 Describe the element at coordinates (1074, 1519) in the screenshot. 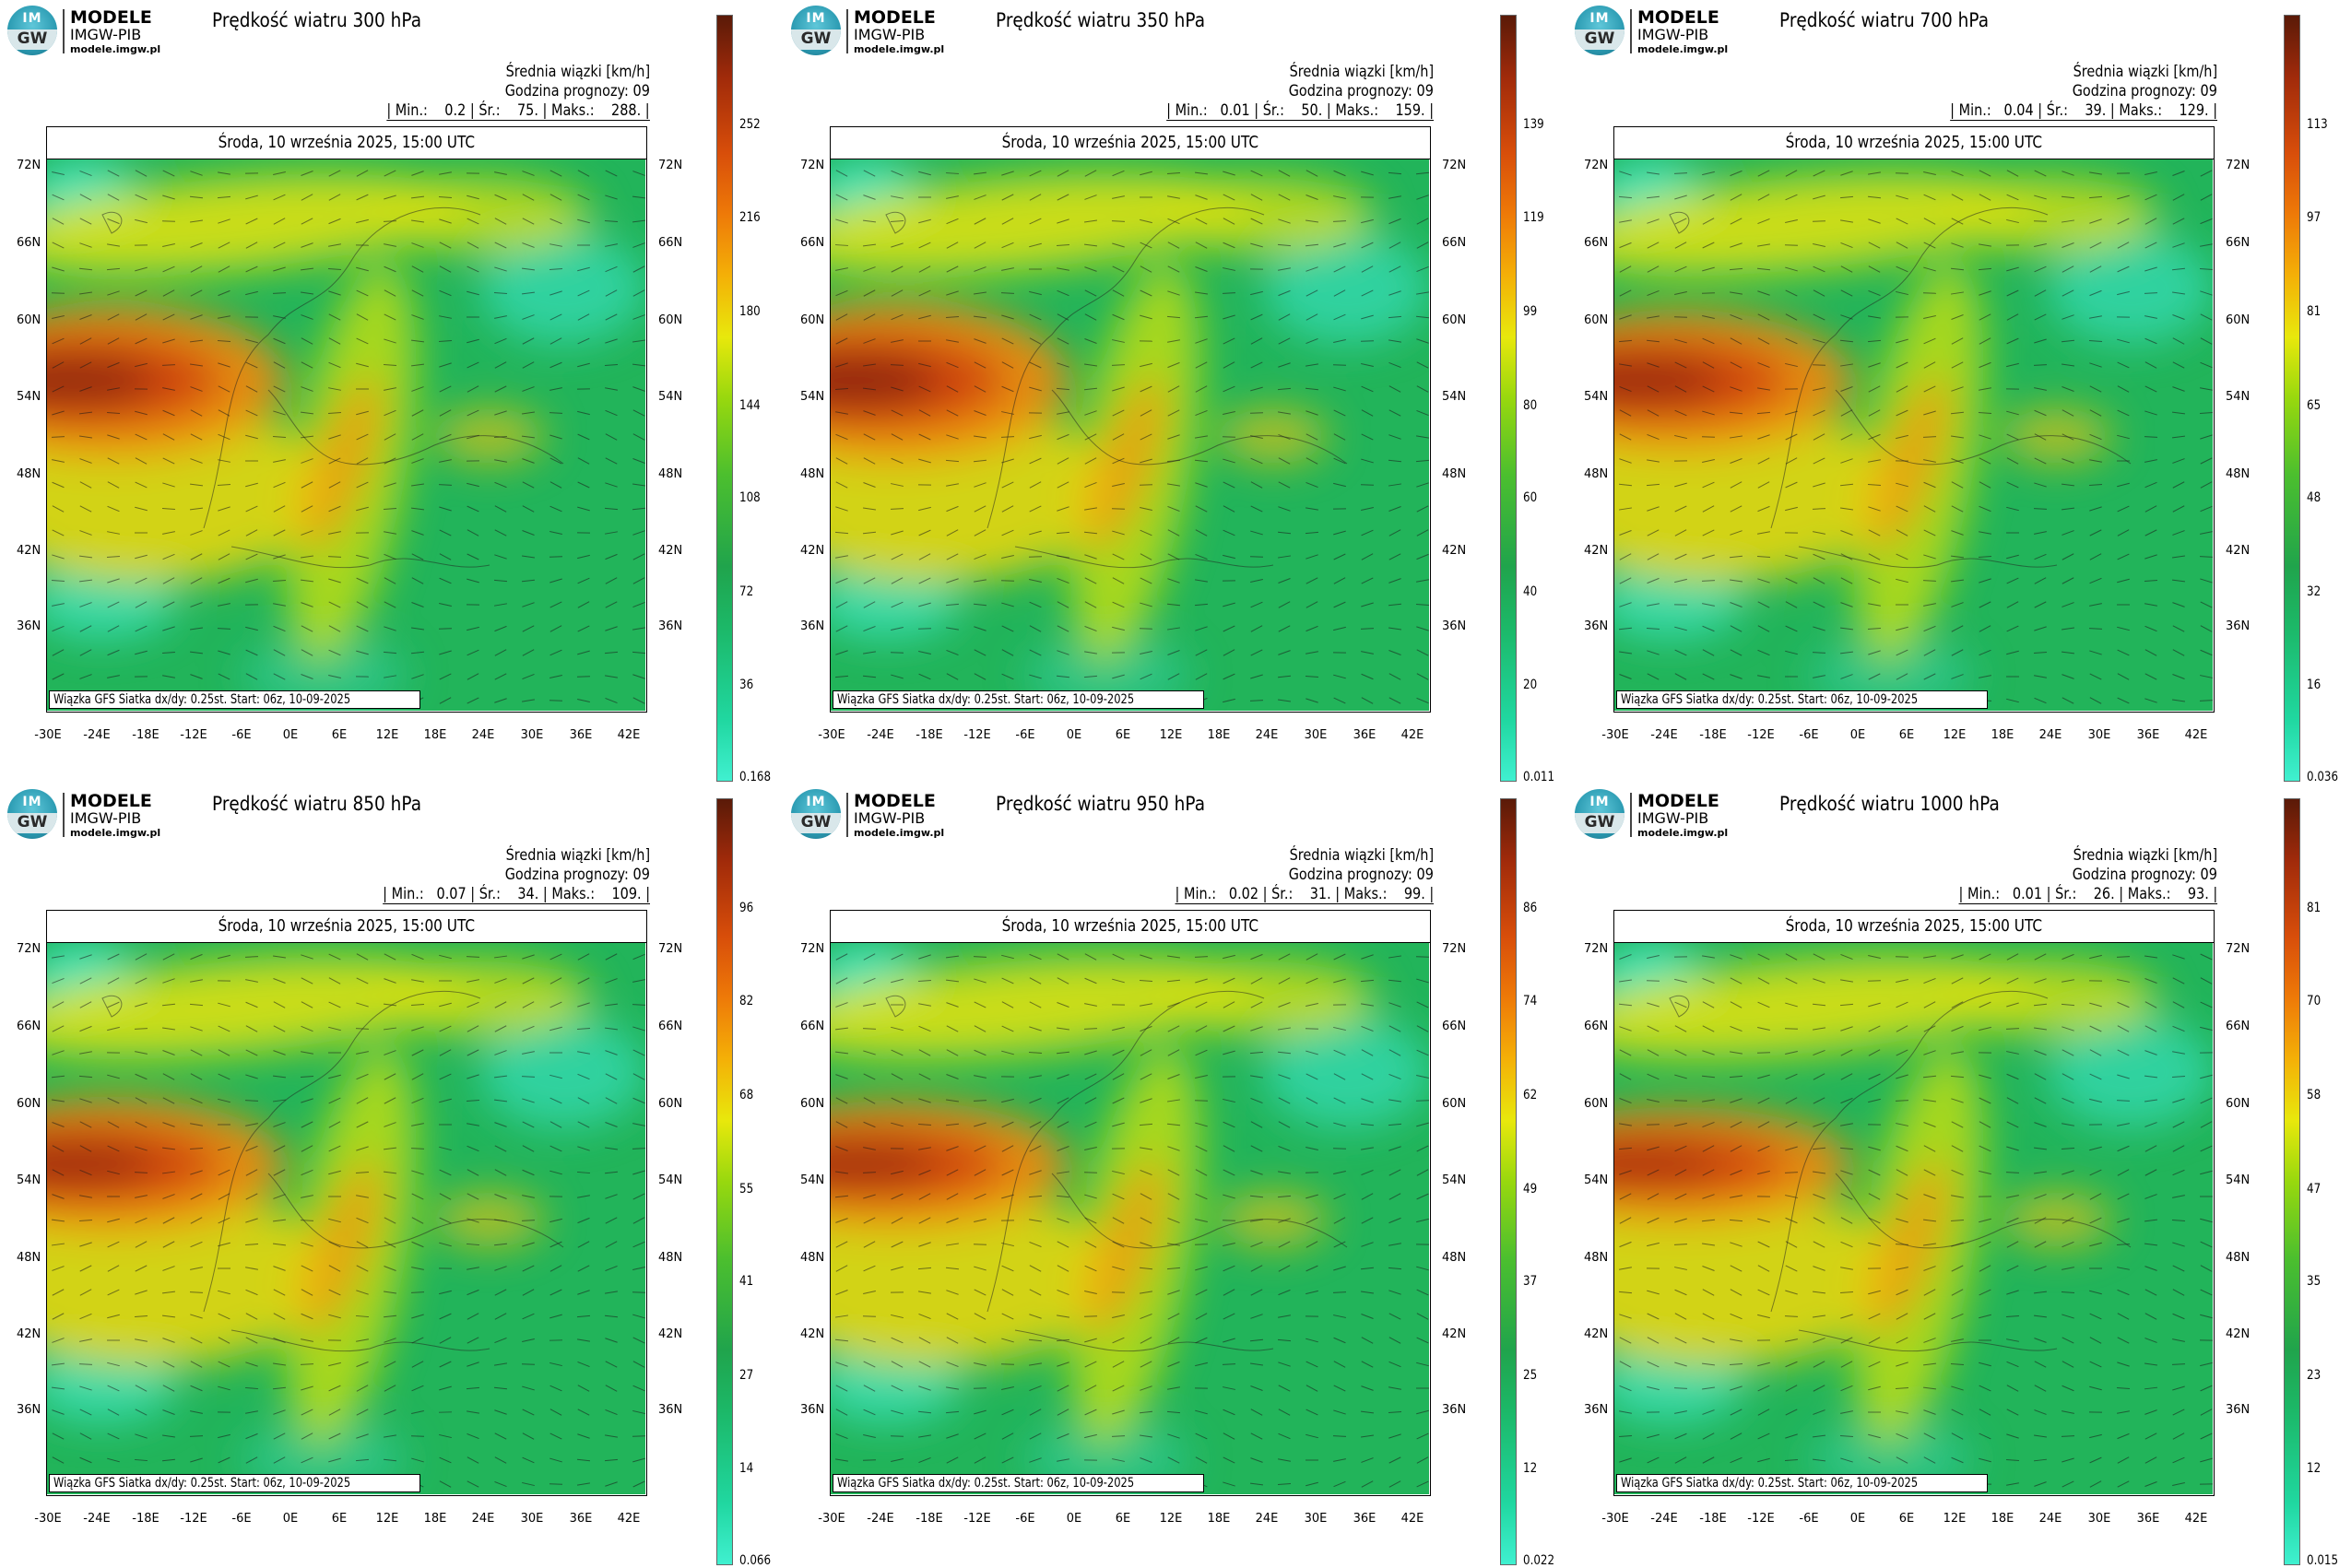

I see `longitude-label: 0E` at that location.